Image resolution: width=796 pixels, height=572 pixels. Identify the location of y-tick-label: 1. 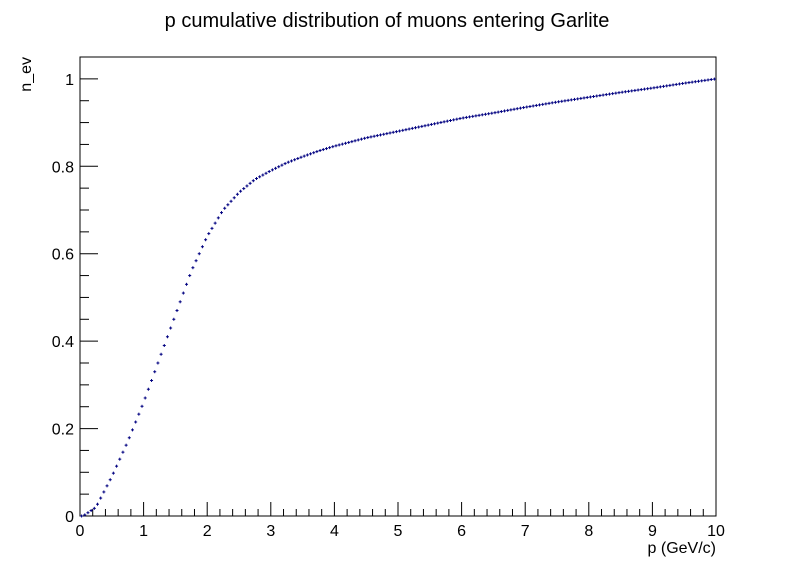
(69, 80).